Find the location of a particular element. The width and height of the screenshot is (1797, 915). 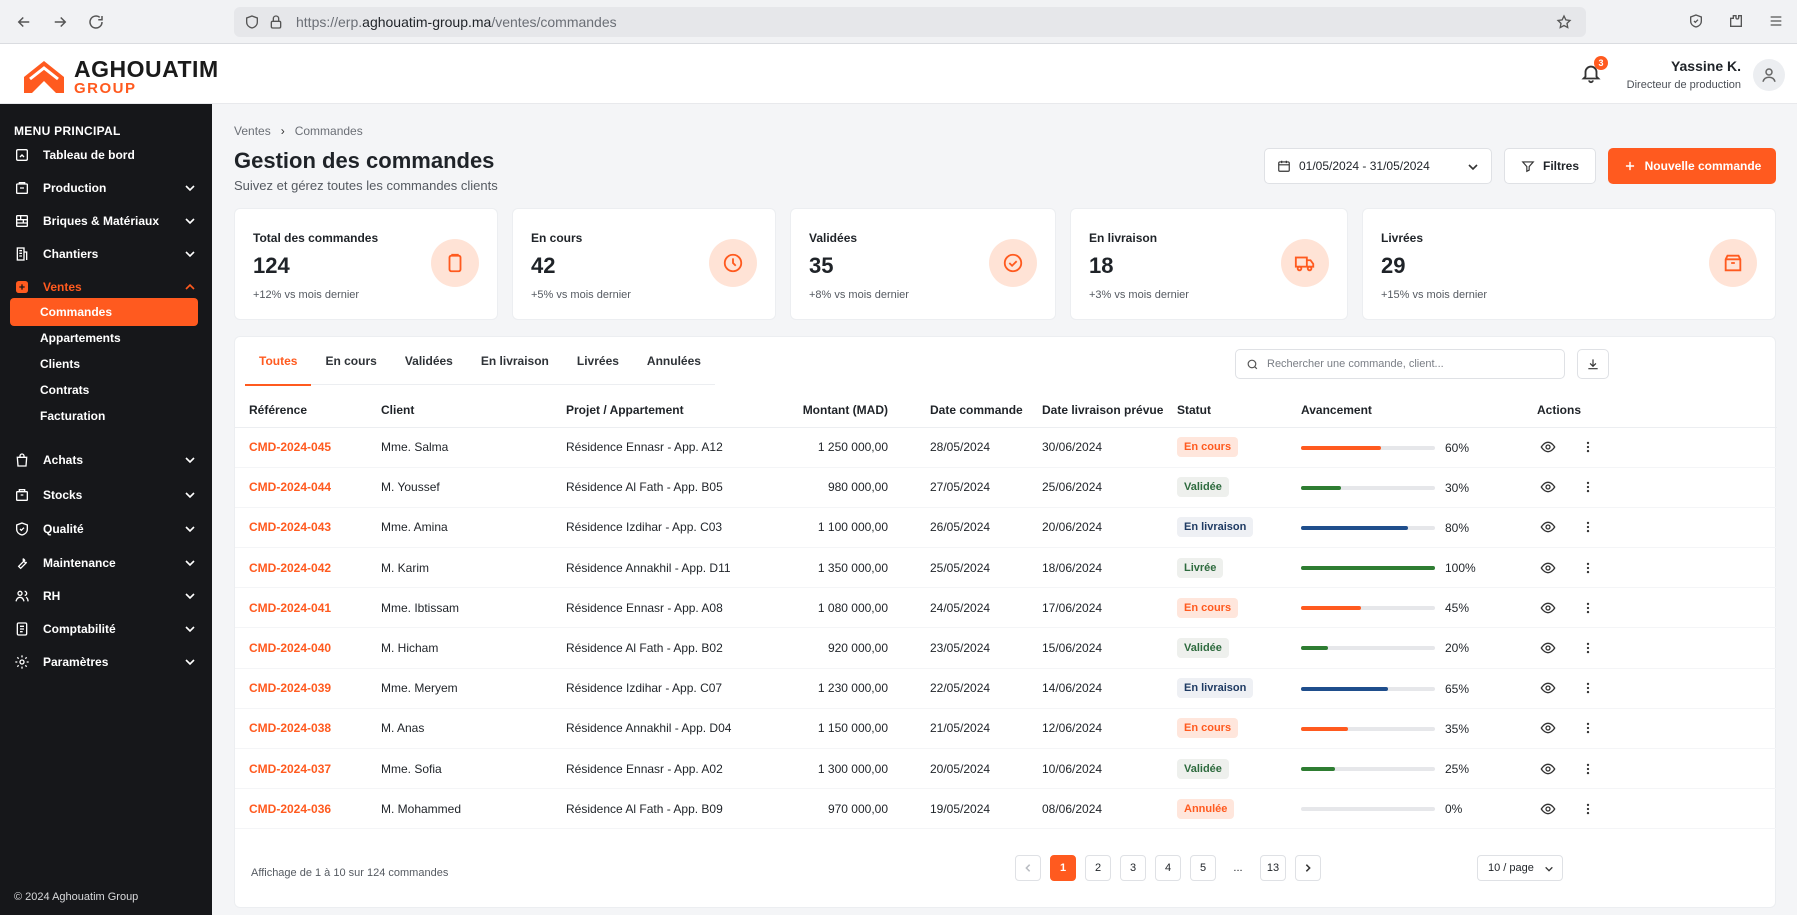

col-reference: Référence is located at coordinates (308, 410).